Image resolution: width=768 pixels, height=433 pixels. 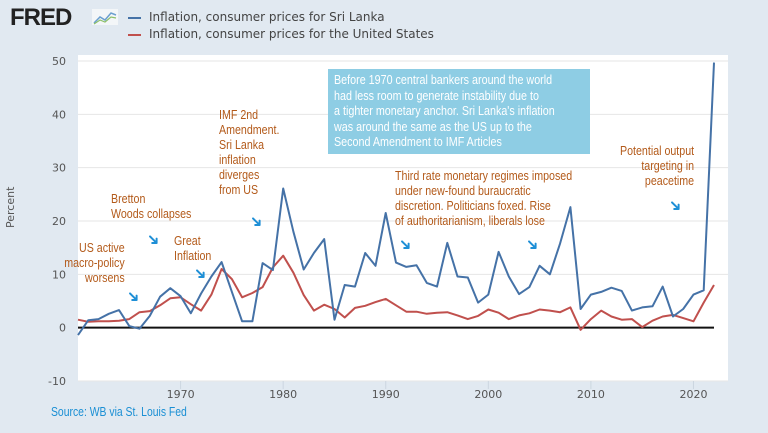 I want to click on annotation-line: macro-policy, so click(x=94, y=262).